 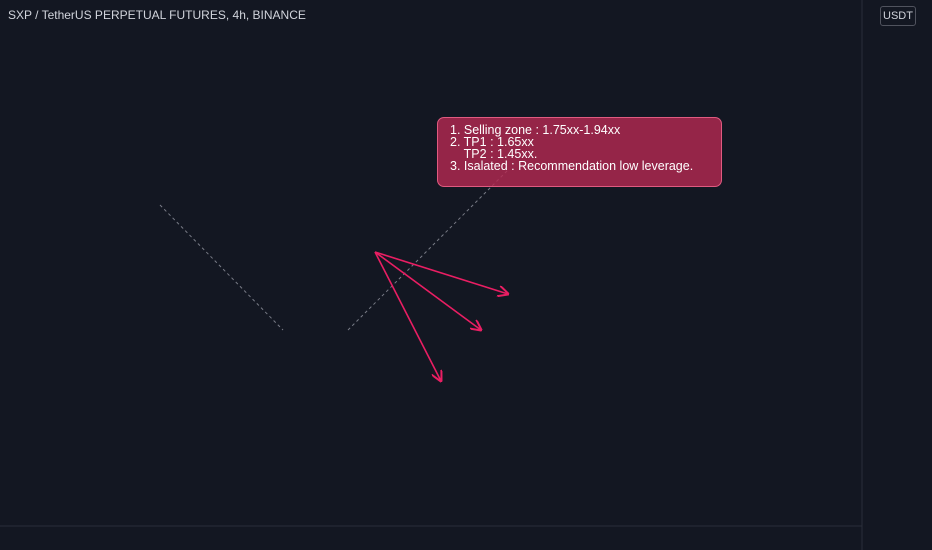 What do you see at coordinates (898, 16) in the screenshot?
I see `currency-button: USDT` at bounding box center [898, 16].